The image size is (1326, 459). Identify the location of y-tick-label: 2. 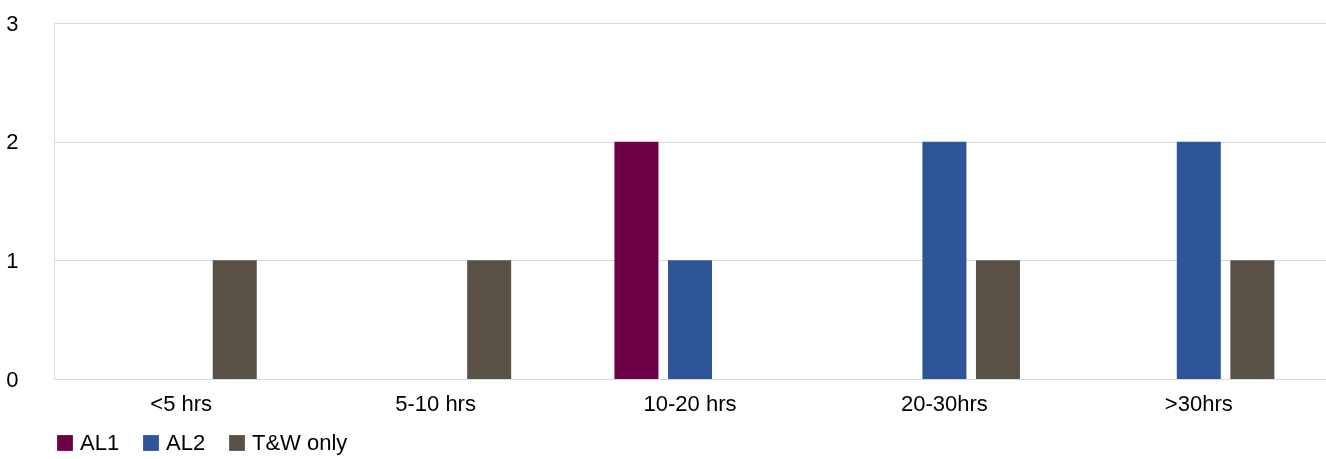
(12, 142).